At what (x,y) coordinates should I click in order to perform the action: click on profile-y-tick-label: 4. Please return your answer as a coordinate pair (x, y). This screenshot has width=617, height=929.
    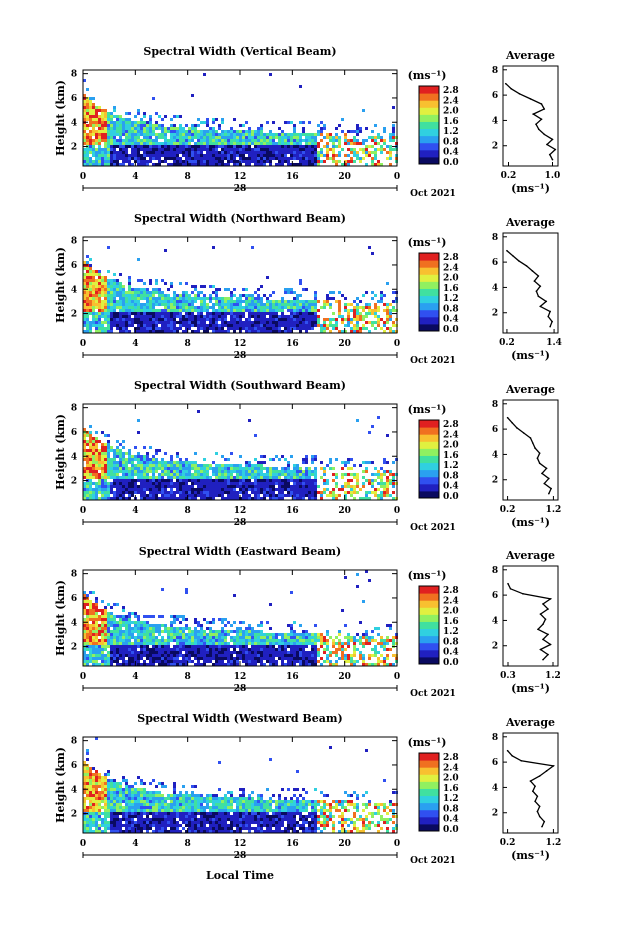
    Looking at the image, I should click on (495, 455).